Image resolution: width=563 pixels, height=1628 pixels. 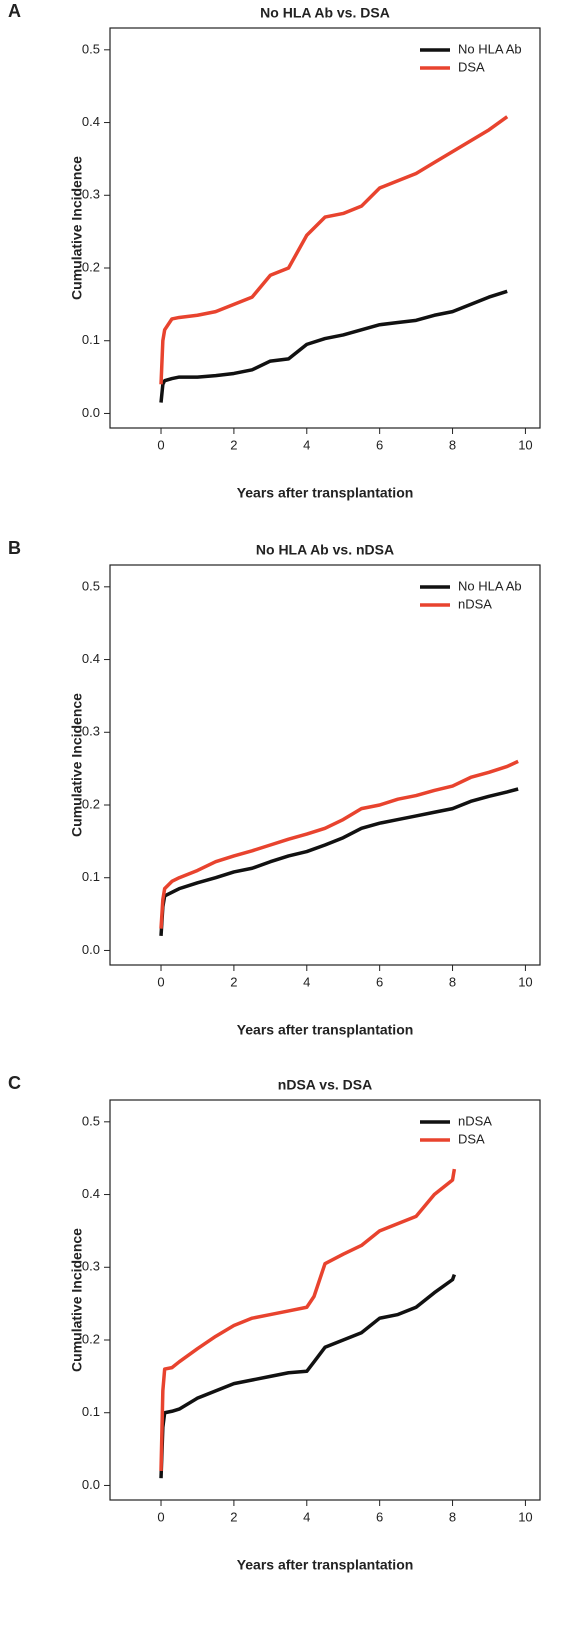 I want to click on chart-title: No HLA Ab vs. DSA, so click(x=325, y=13).